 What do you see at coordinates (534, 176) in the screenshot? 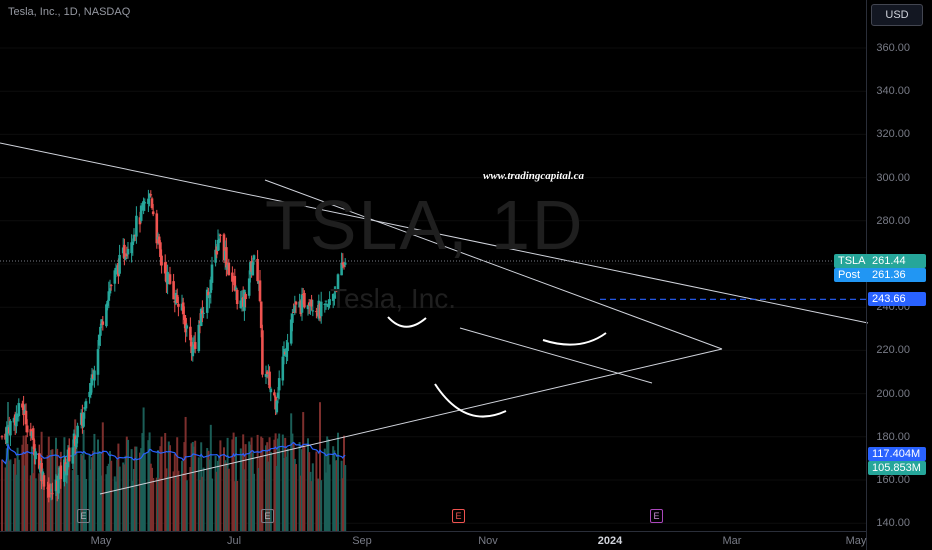
I see `annotation-text: www.tradingcapital.ca` at bounding box center [534, 176].